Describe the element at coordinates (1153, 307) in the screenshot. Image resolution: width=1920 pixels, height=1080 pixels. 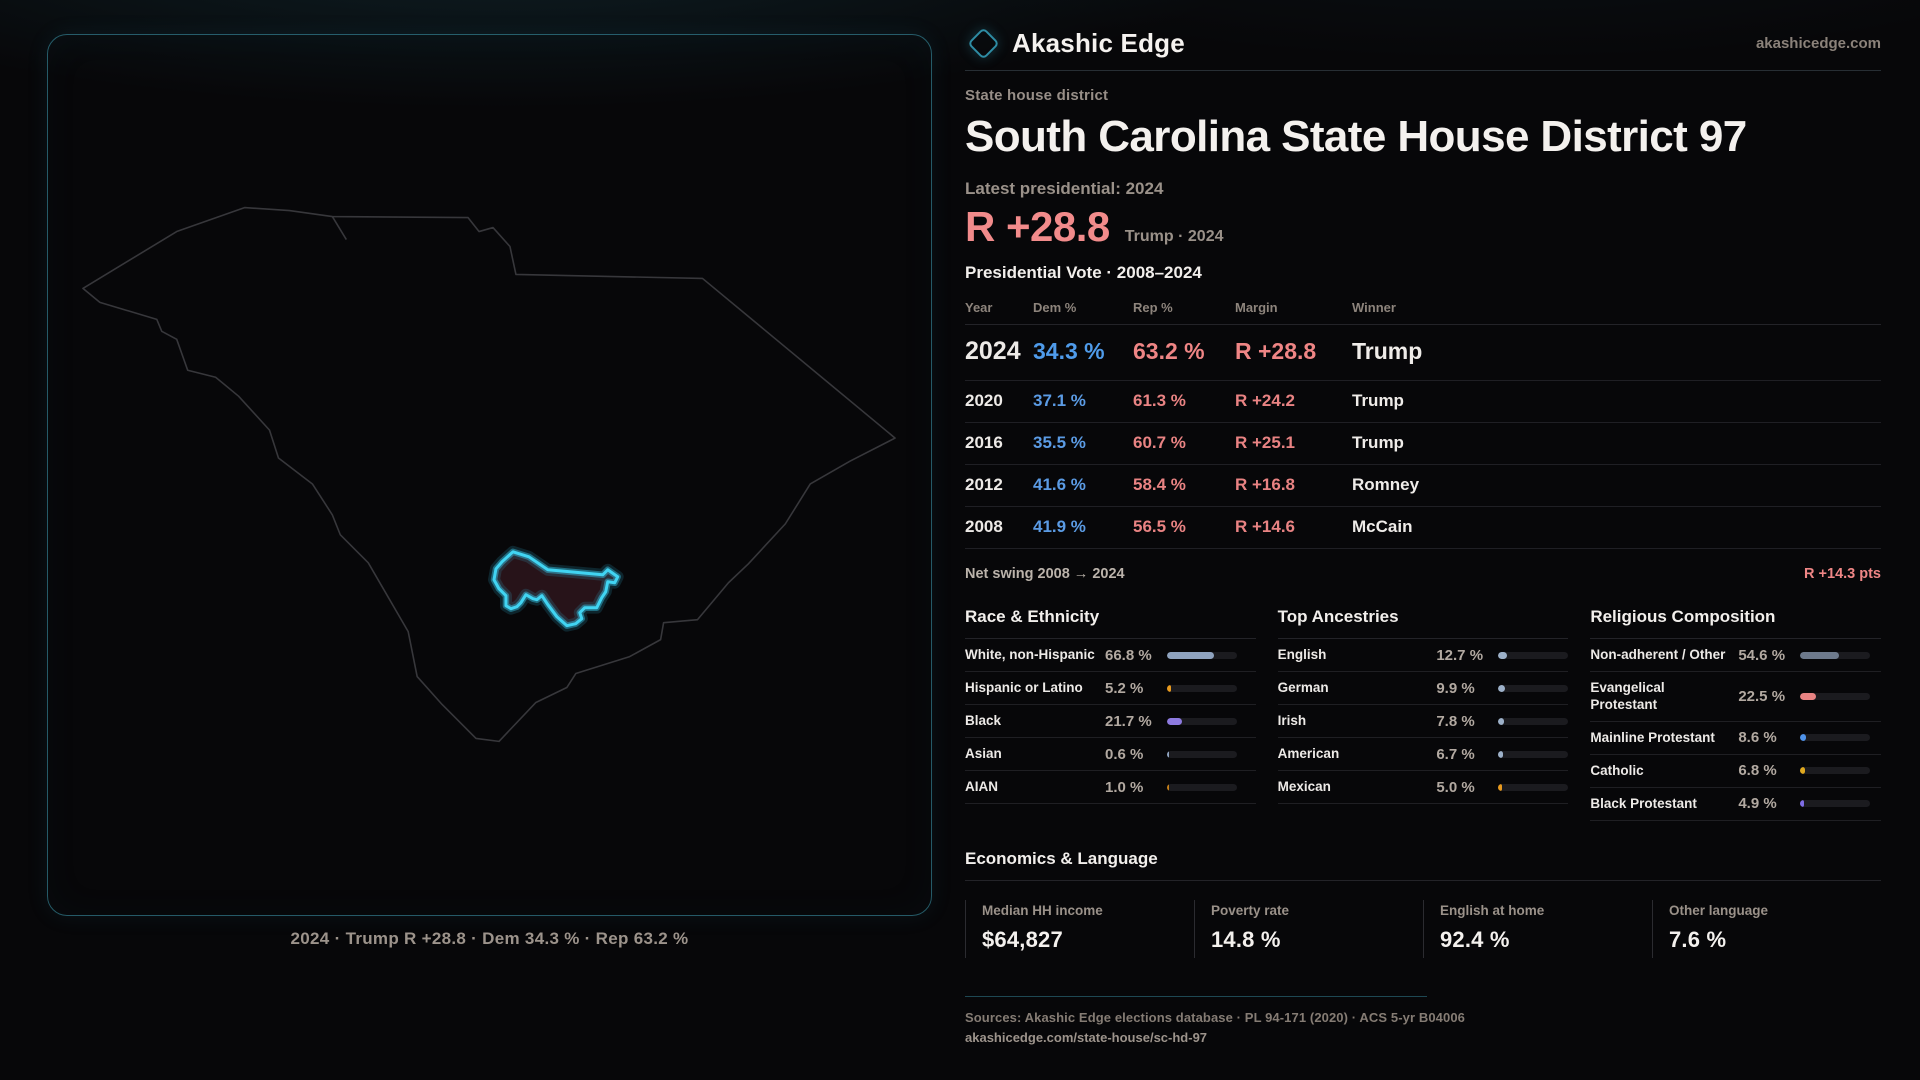
I see `column-header-rep: Rep %` at that location.